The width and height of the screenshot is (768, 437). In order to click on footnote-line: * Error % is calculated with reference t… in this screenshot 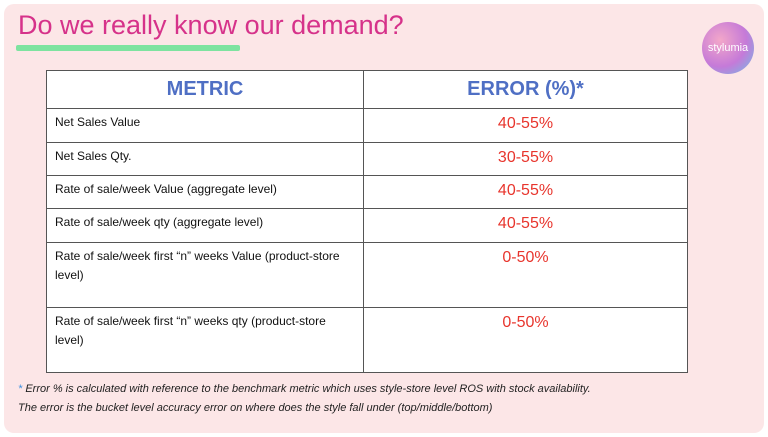, I will do `click(304, 389)`.